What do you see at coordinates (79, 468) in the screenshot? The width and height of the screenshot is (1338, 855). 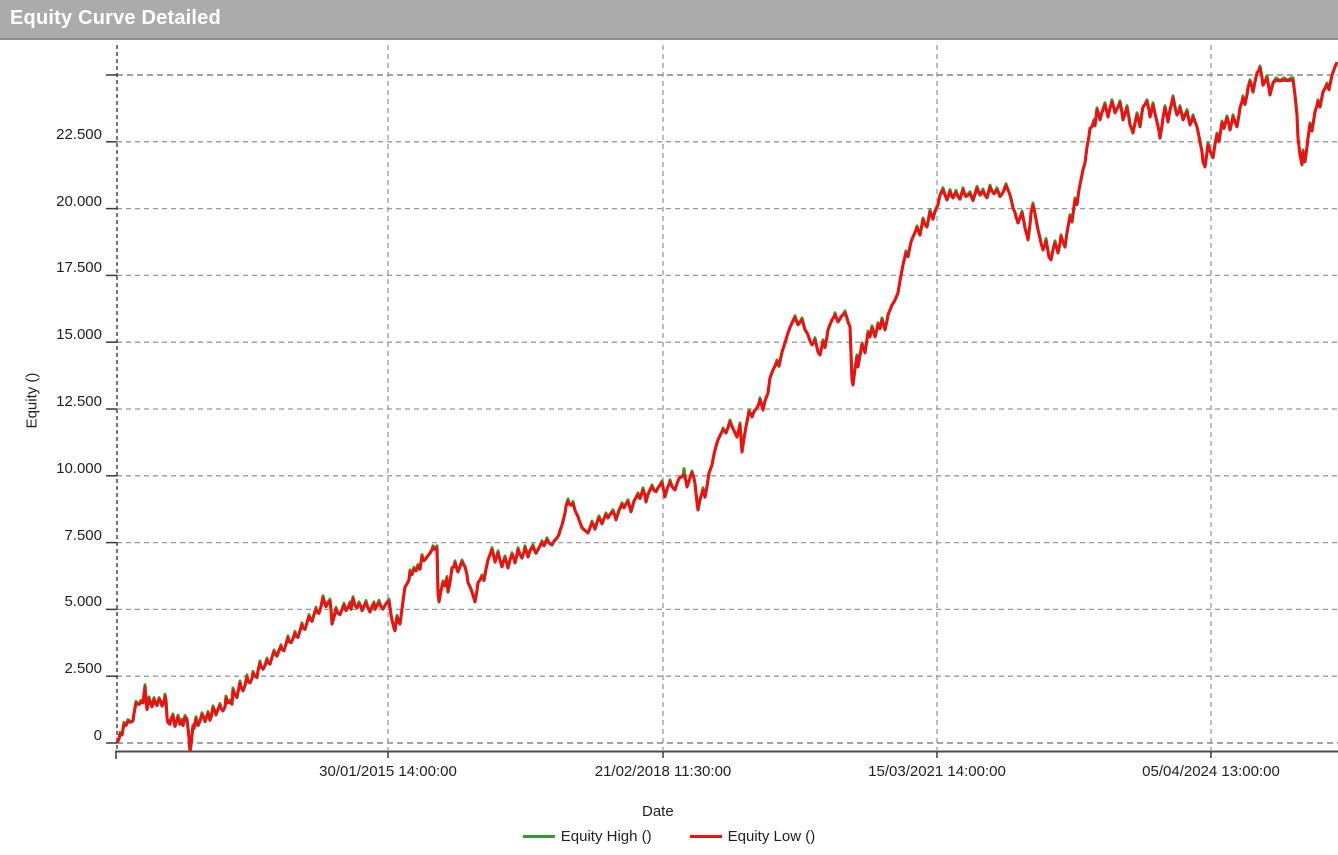 I see `y-tick-label-10.000: 10.000` at bounding box center [79, 468].